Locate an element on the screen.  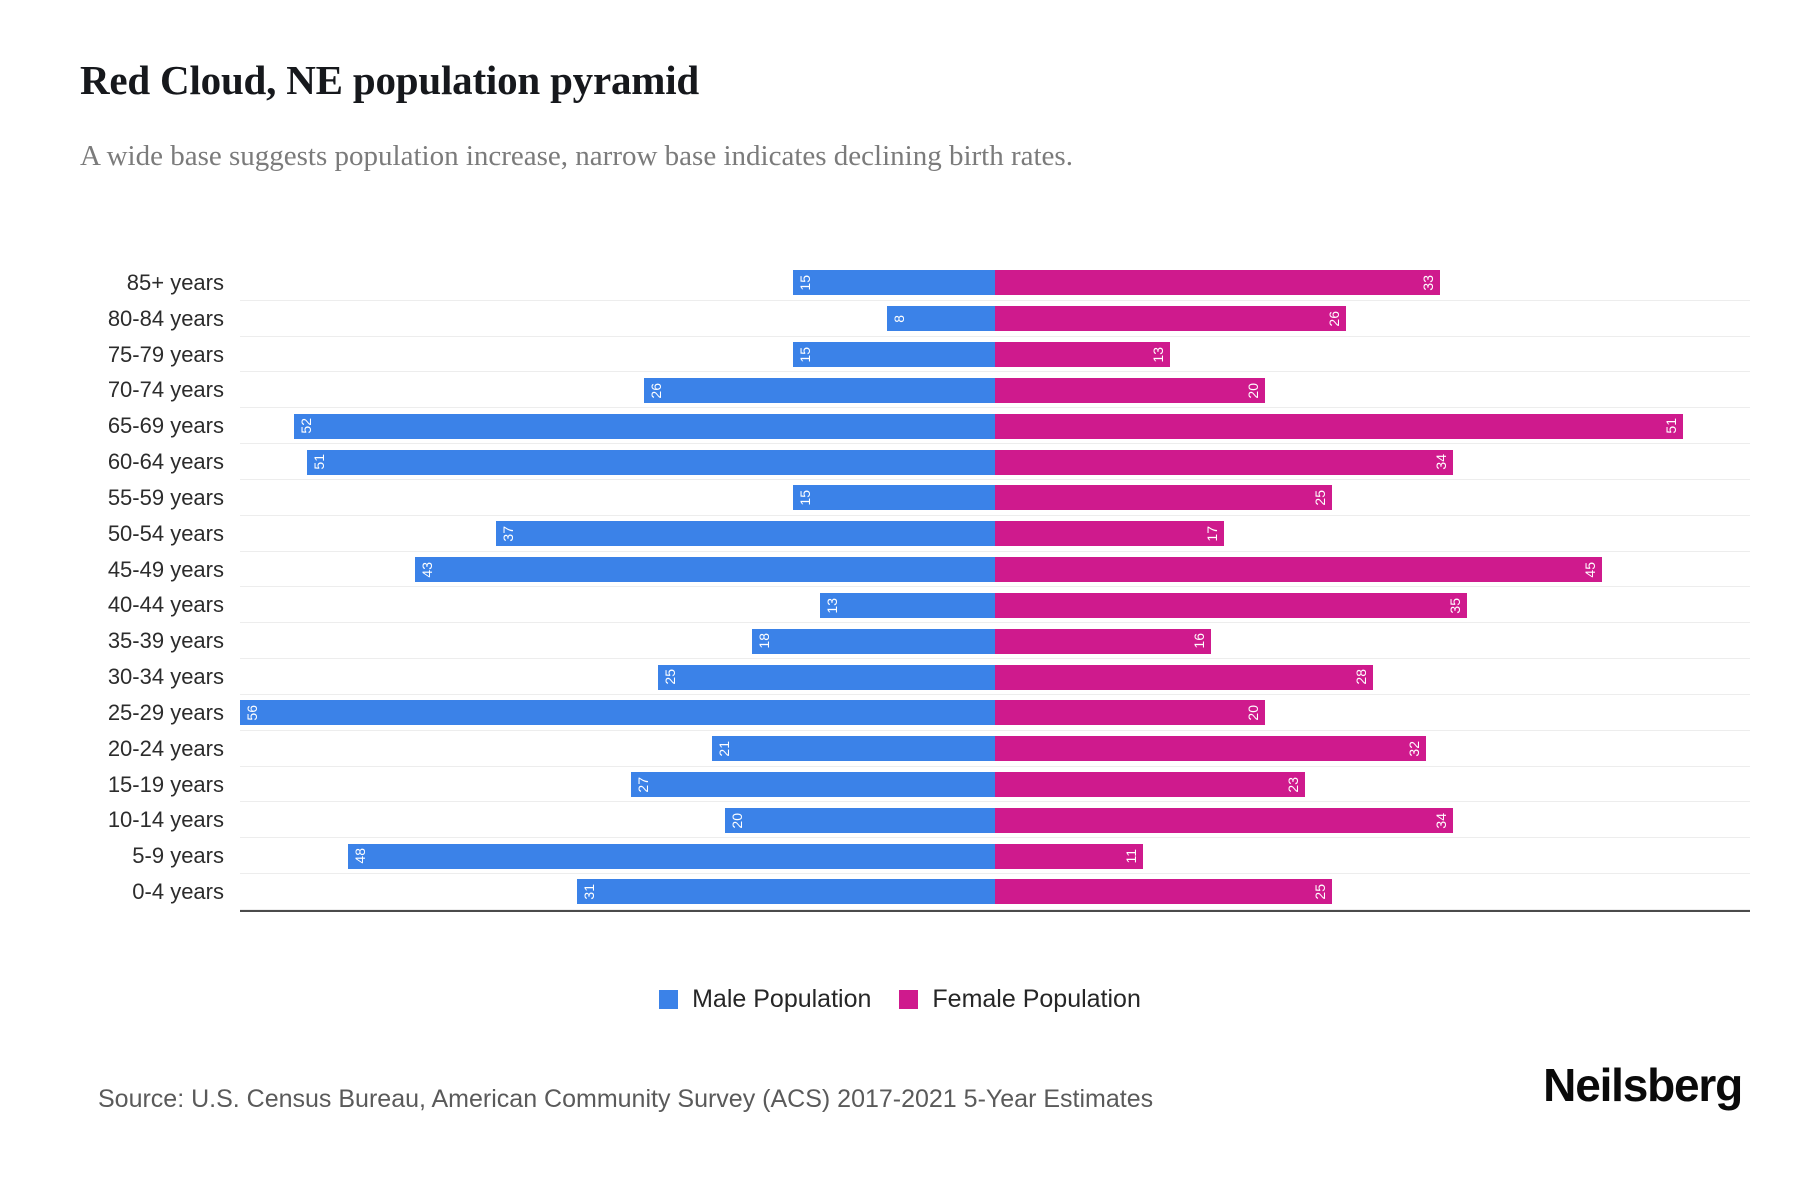
pyramid-row: 40-44 years 13 35 is located at coordinates (929, 605).